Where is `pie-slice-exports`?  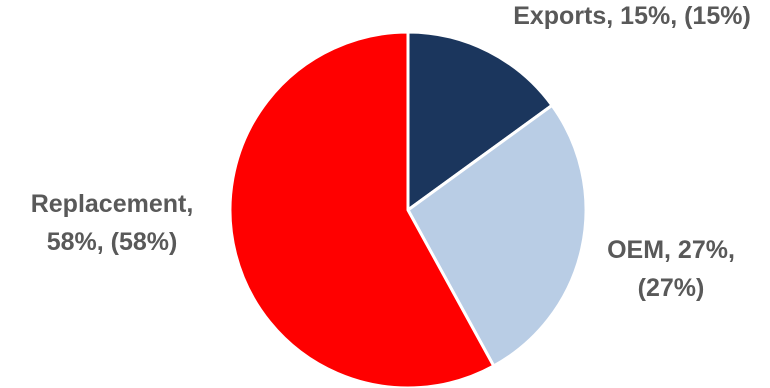
pie-slice-exports is located at coordinates (480, 121).